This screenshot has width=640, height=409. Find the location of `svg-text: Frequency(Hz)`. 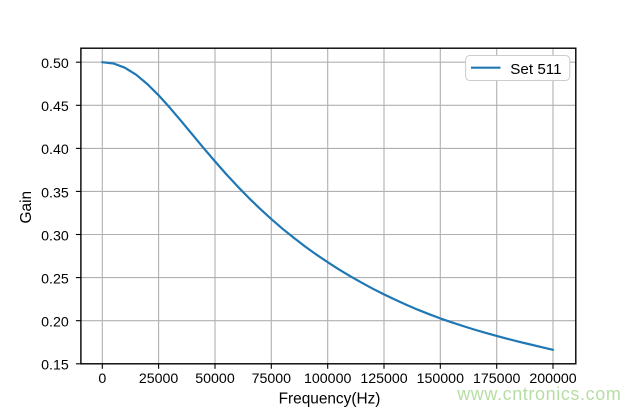

svg-text: Frequency(Hz) is located at coordinates (330, 399).